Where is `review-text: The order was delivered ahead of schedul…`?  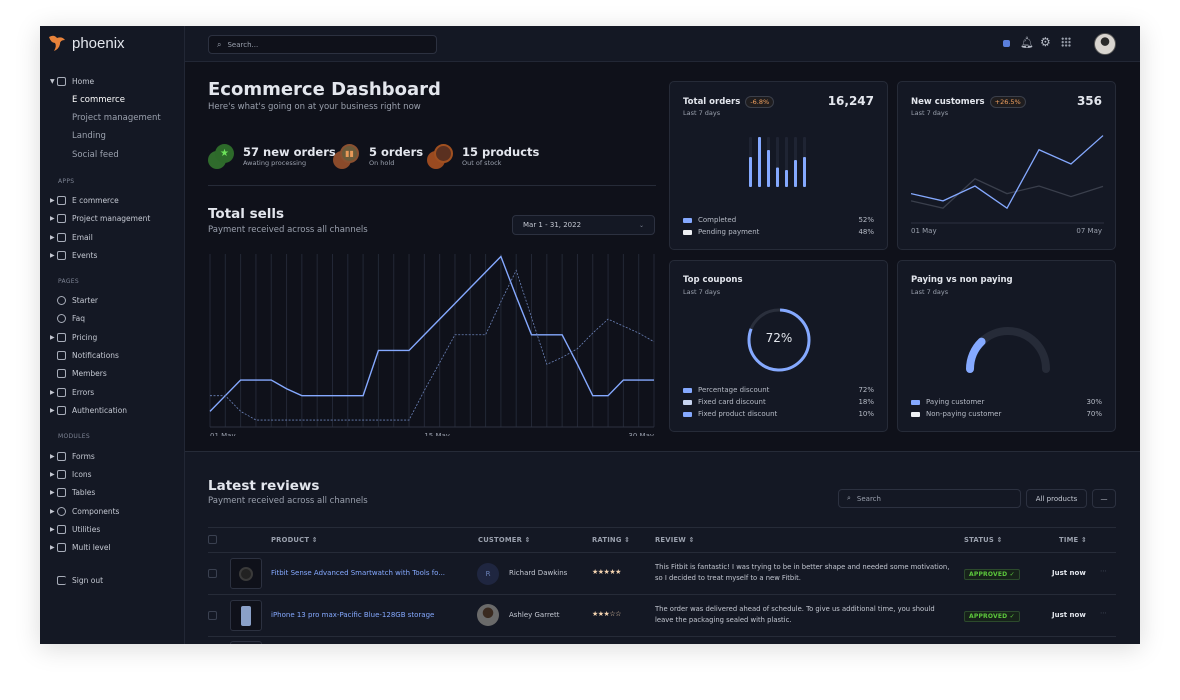
review-text: The order was delivered ahead of schedul… is located at coordinates (795, 609).